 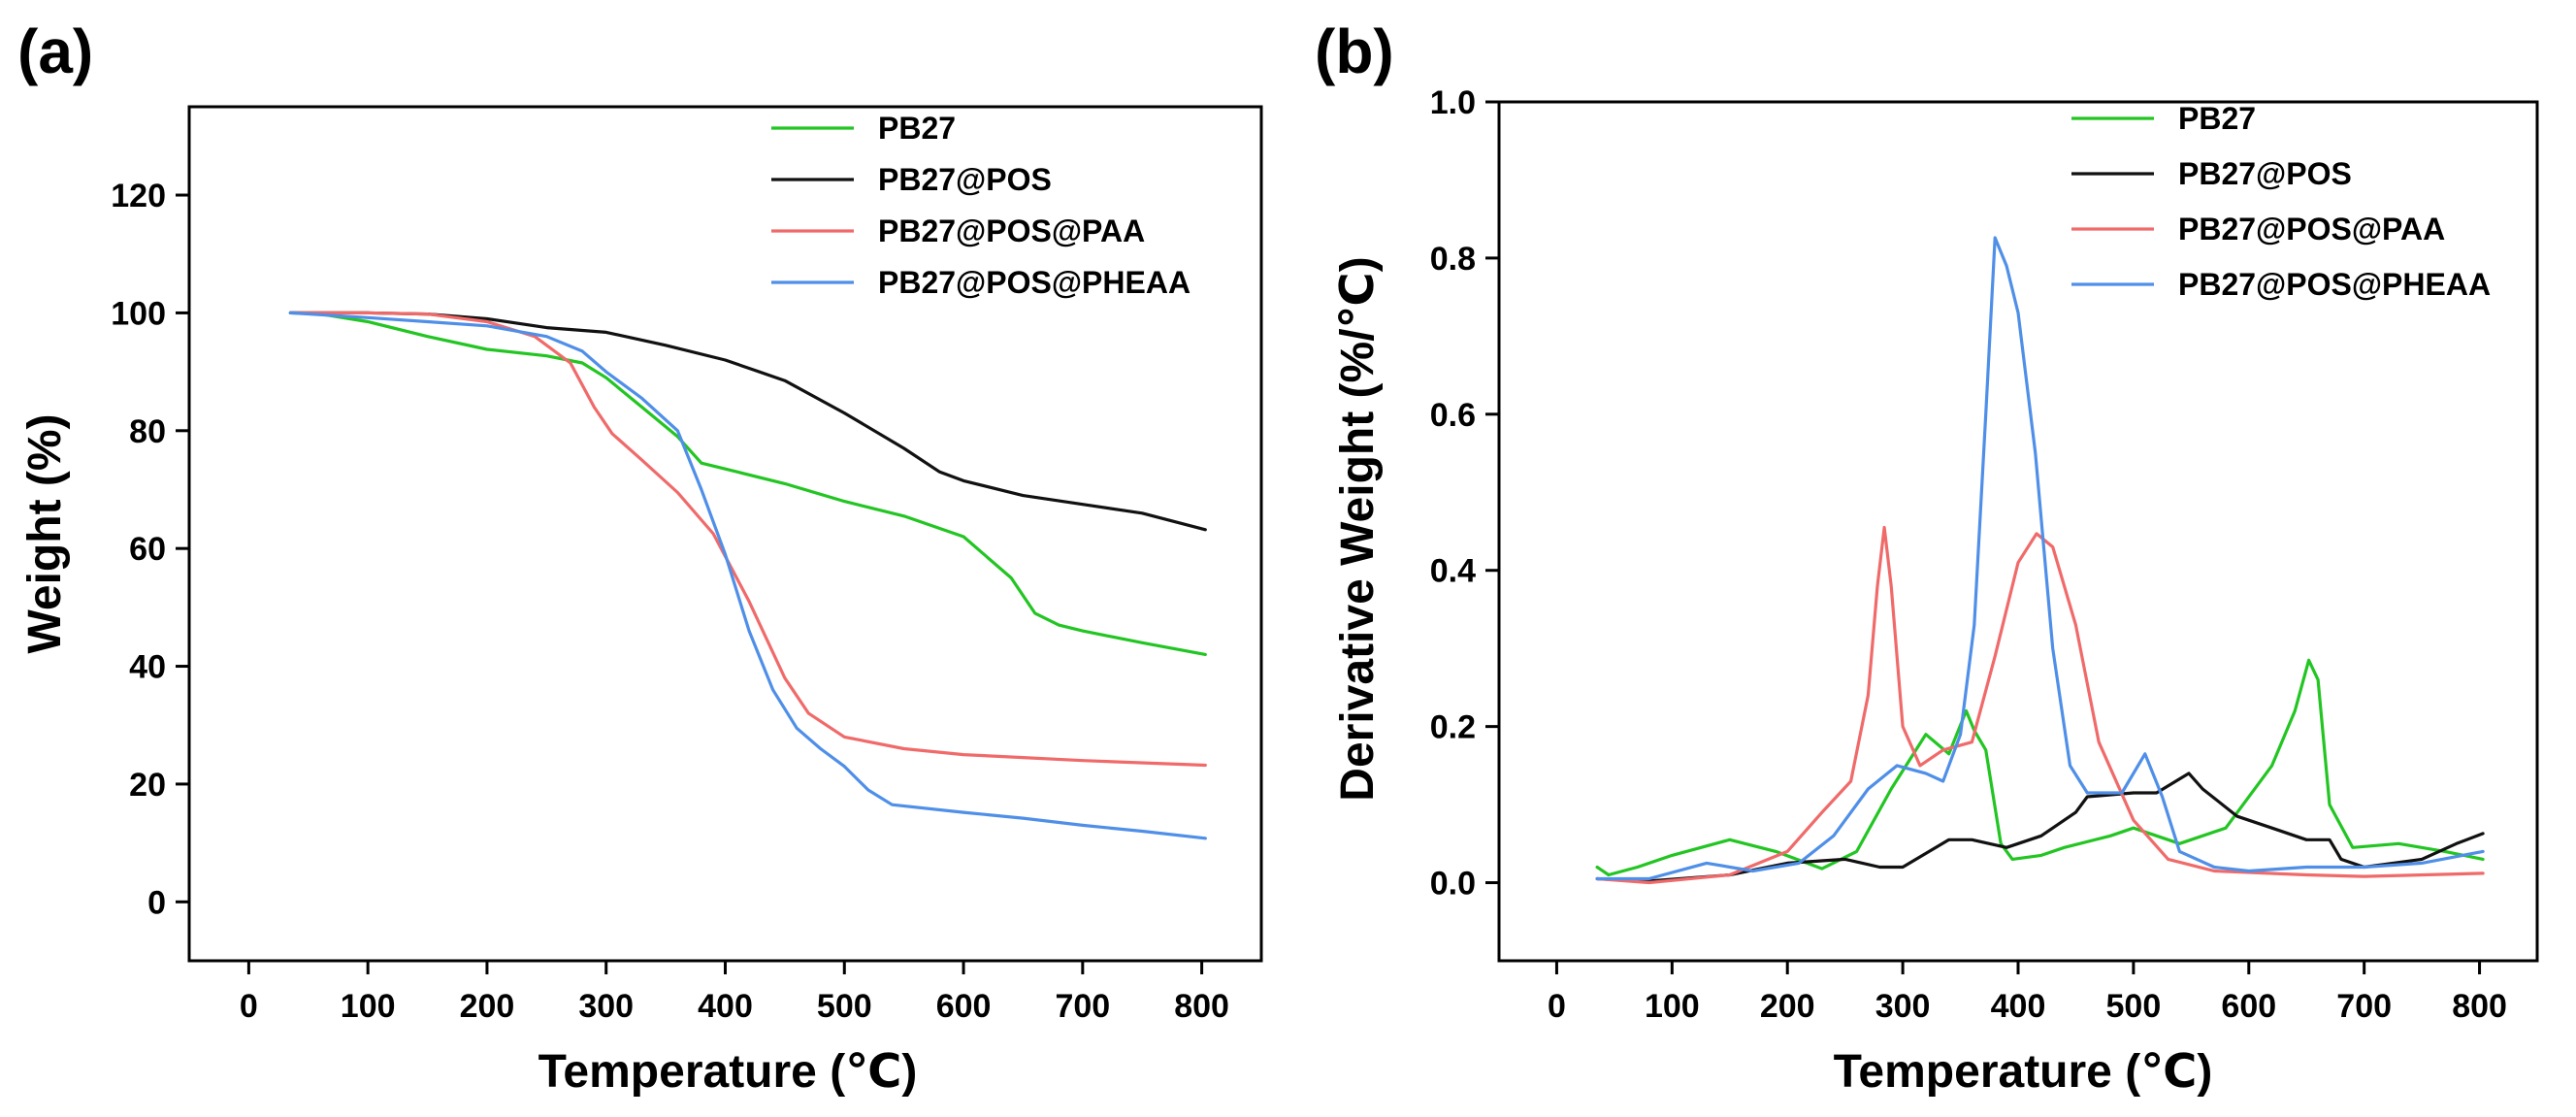 I want to click on panel-label: (a), so click(x=55, y=51).